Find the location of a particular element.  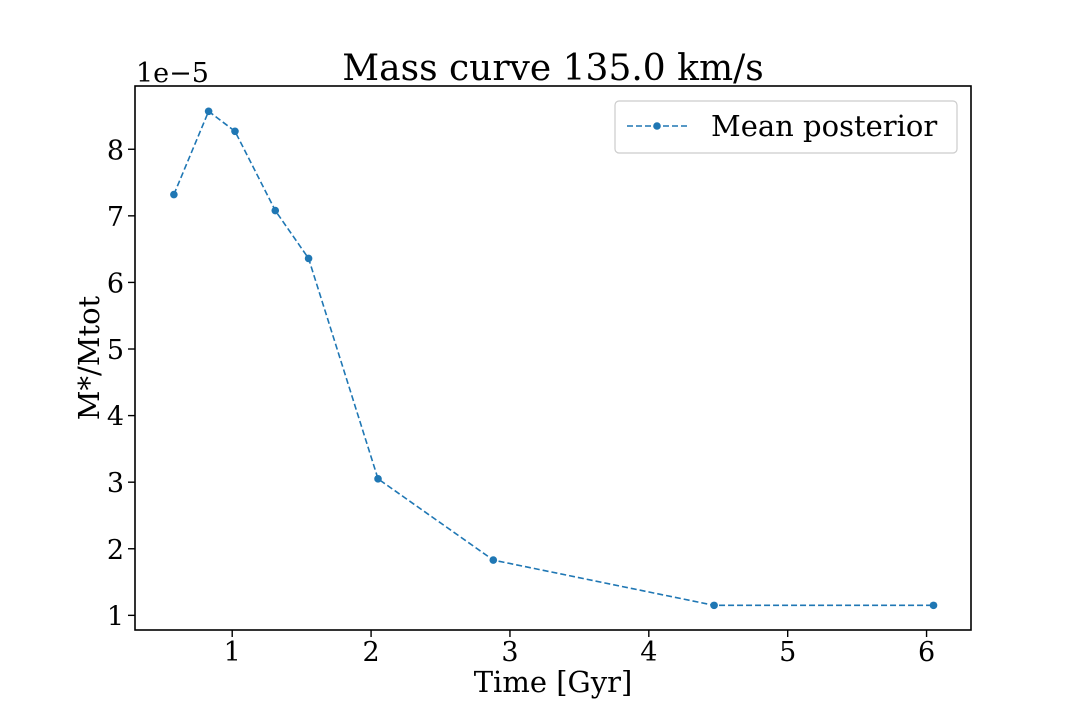

x-tick-label: 4 is located at coordinates (648, 652).